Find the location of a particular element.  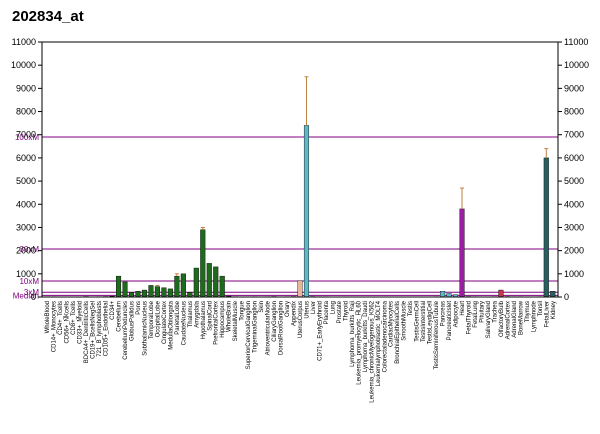

x-tick-label: CingulateCortex is located at coordinates (165, 322).